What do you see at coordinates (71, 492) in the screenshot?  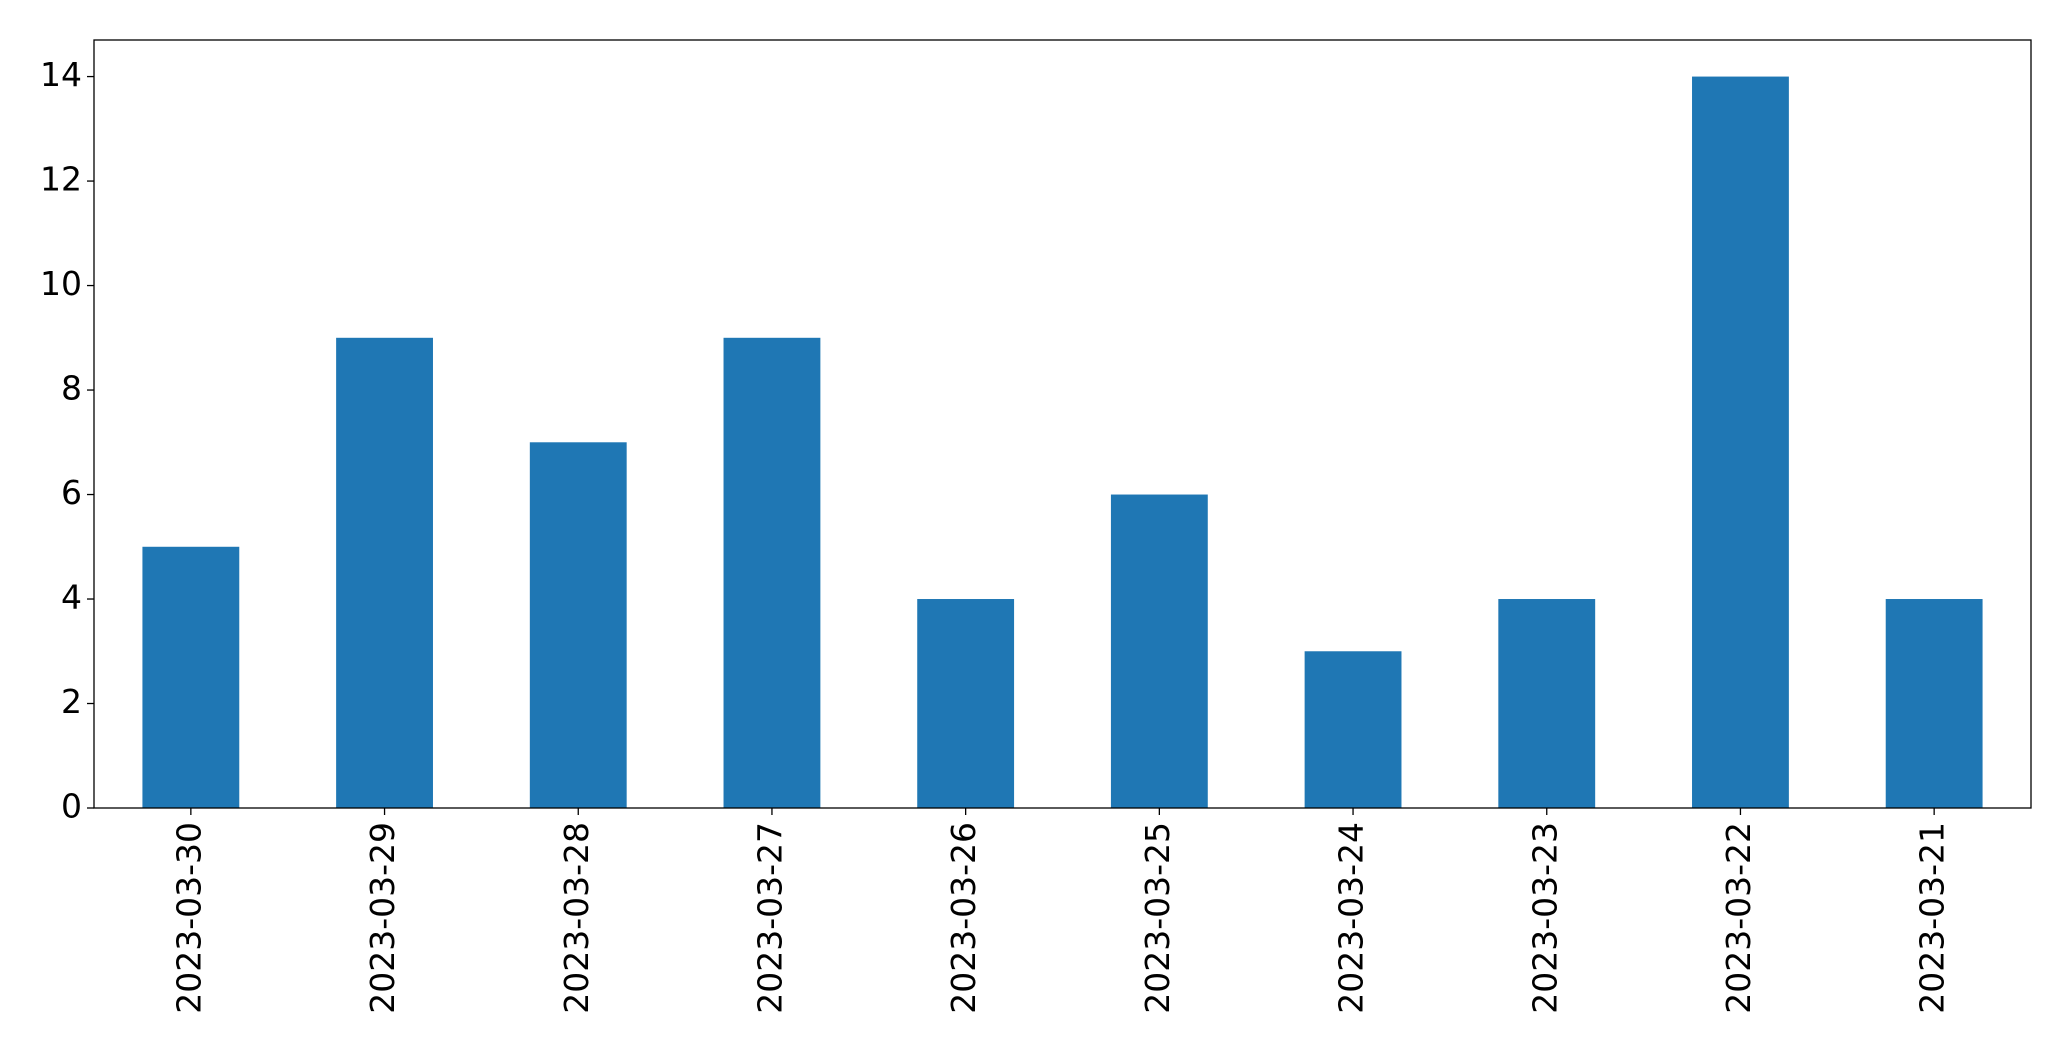 I see `y-tick-label: 6` at bounding box center [71, 492].